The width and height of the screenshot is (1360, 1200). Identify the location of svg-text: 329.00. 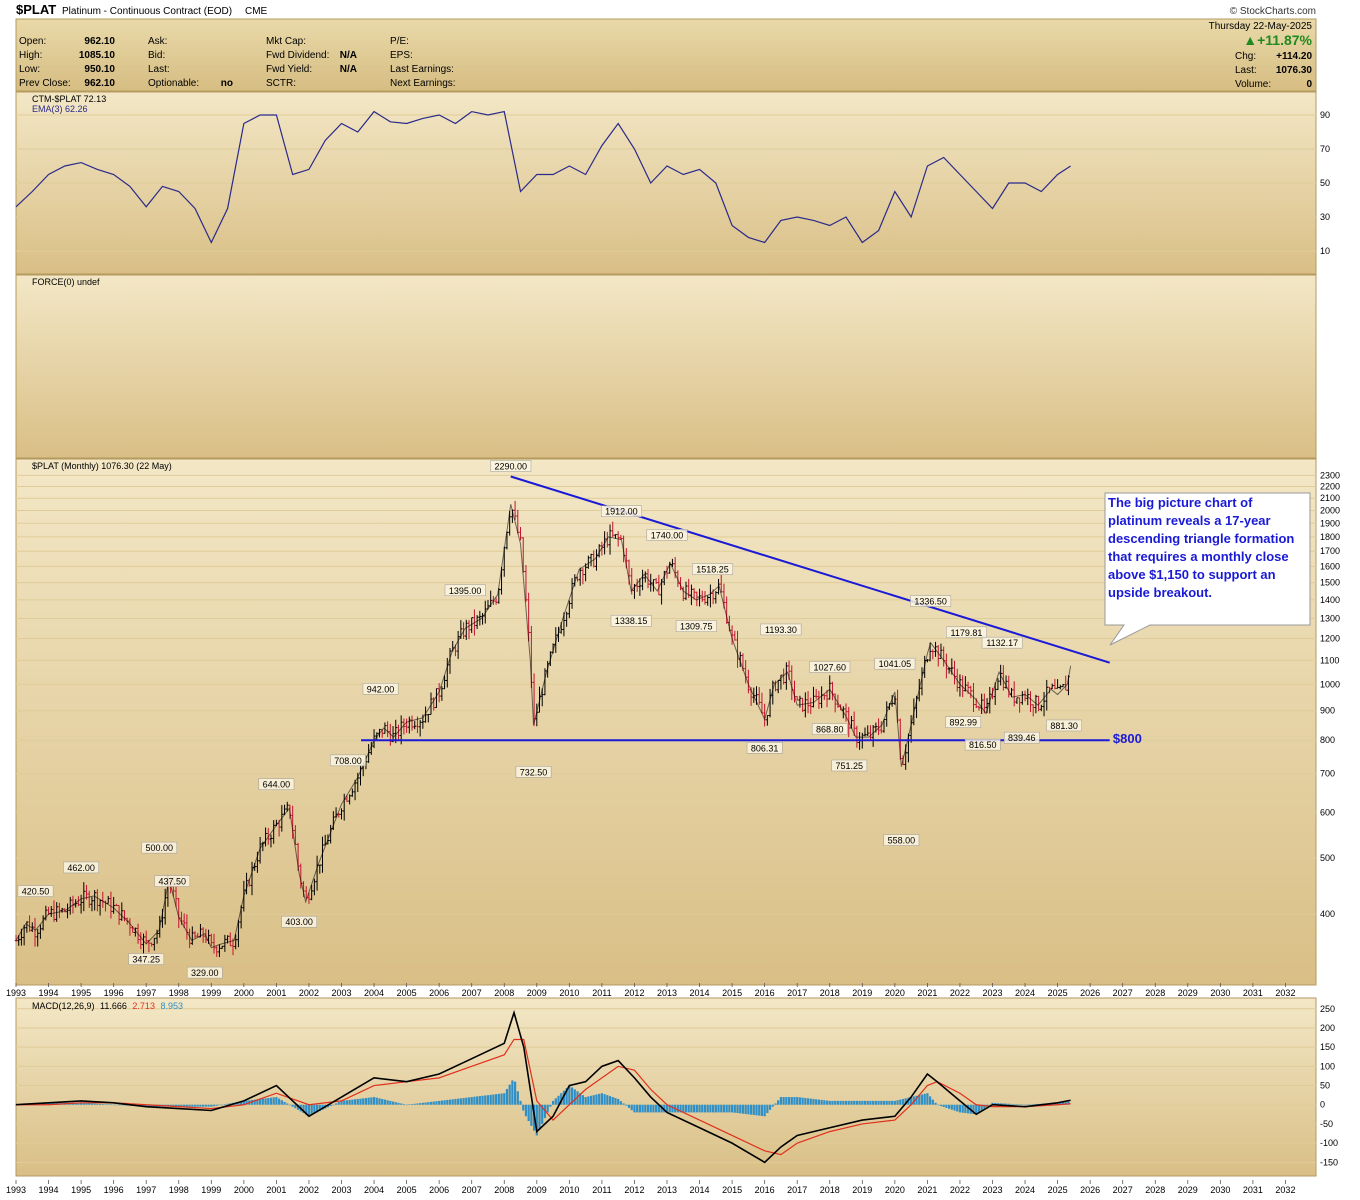
(205, 973).